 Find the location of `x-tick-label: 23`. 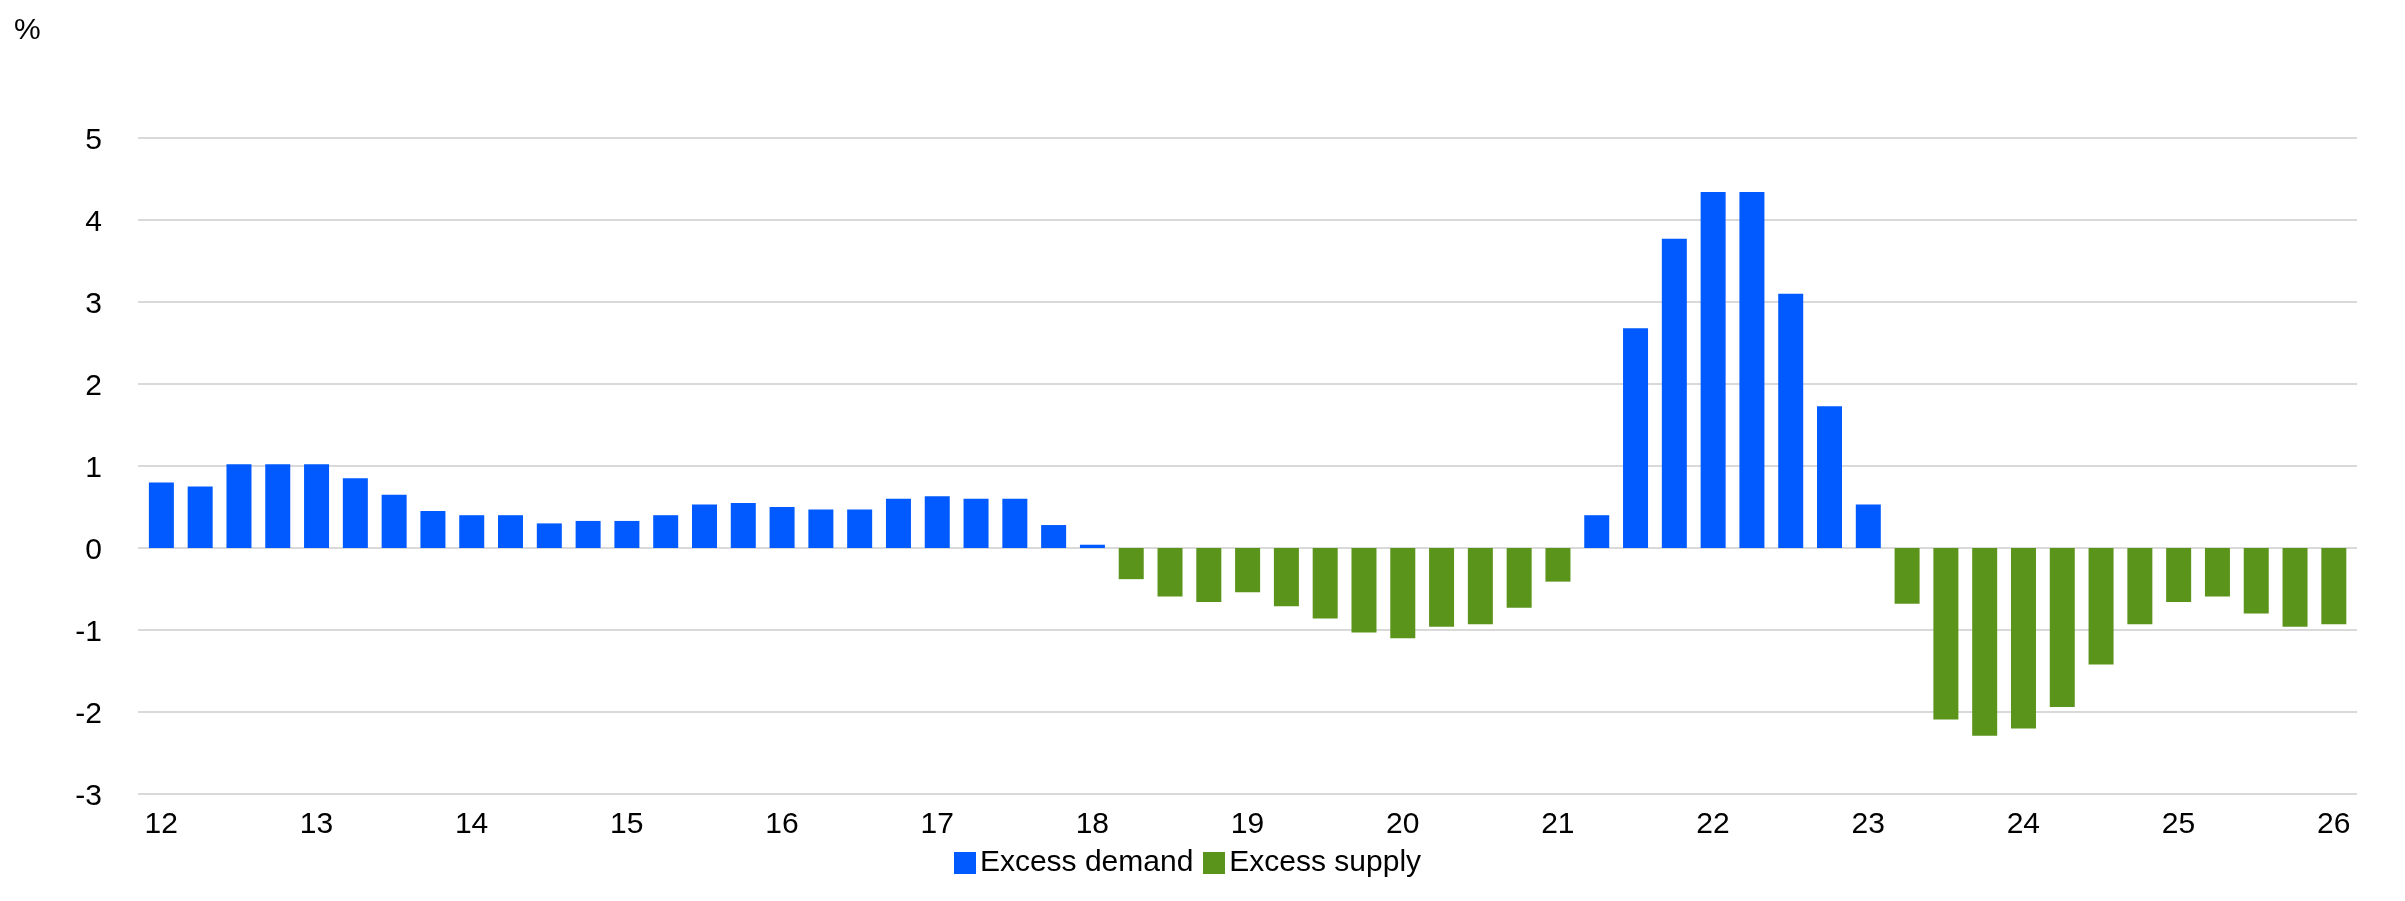

x-tick-label: 23 is located at coordinates (1868, 823).